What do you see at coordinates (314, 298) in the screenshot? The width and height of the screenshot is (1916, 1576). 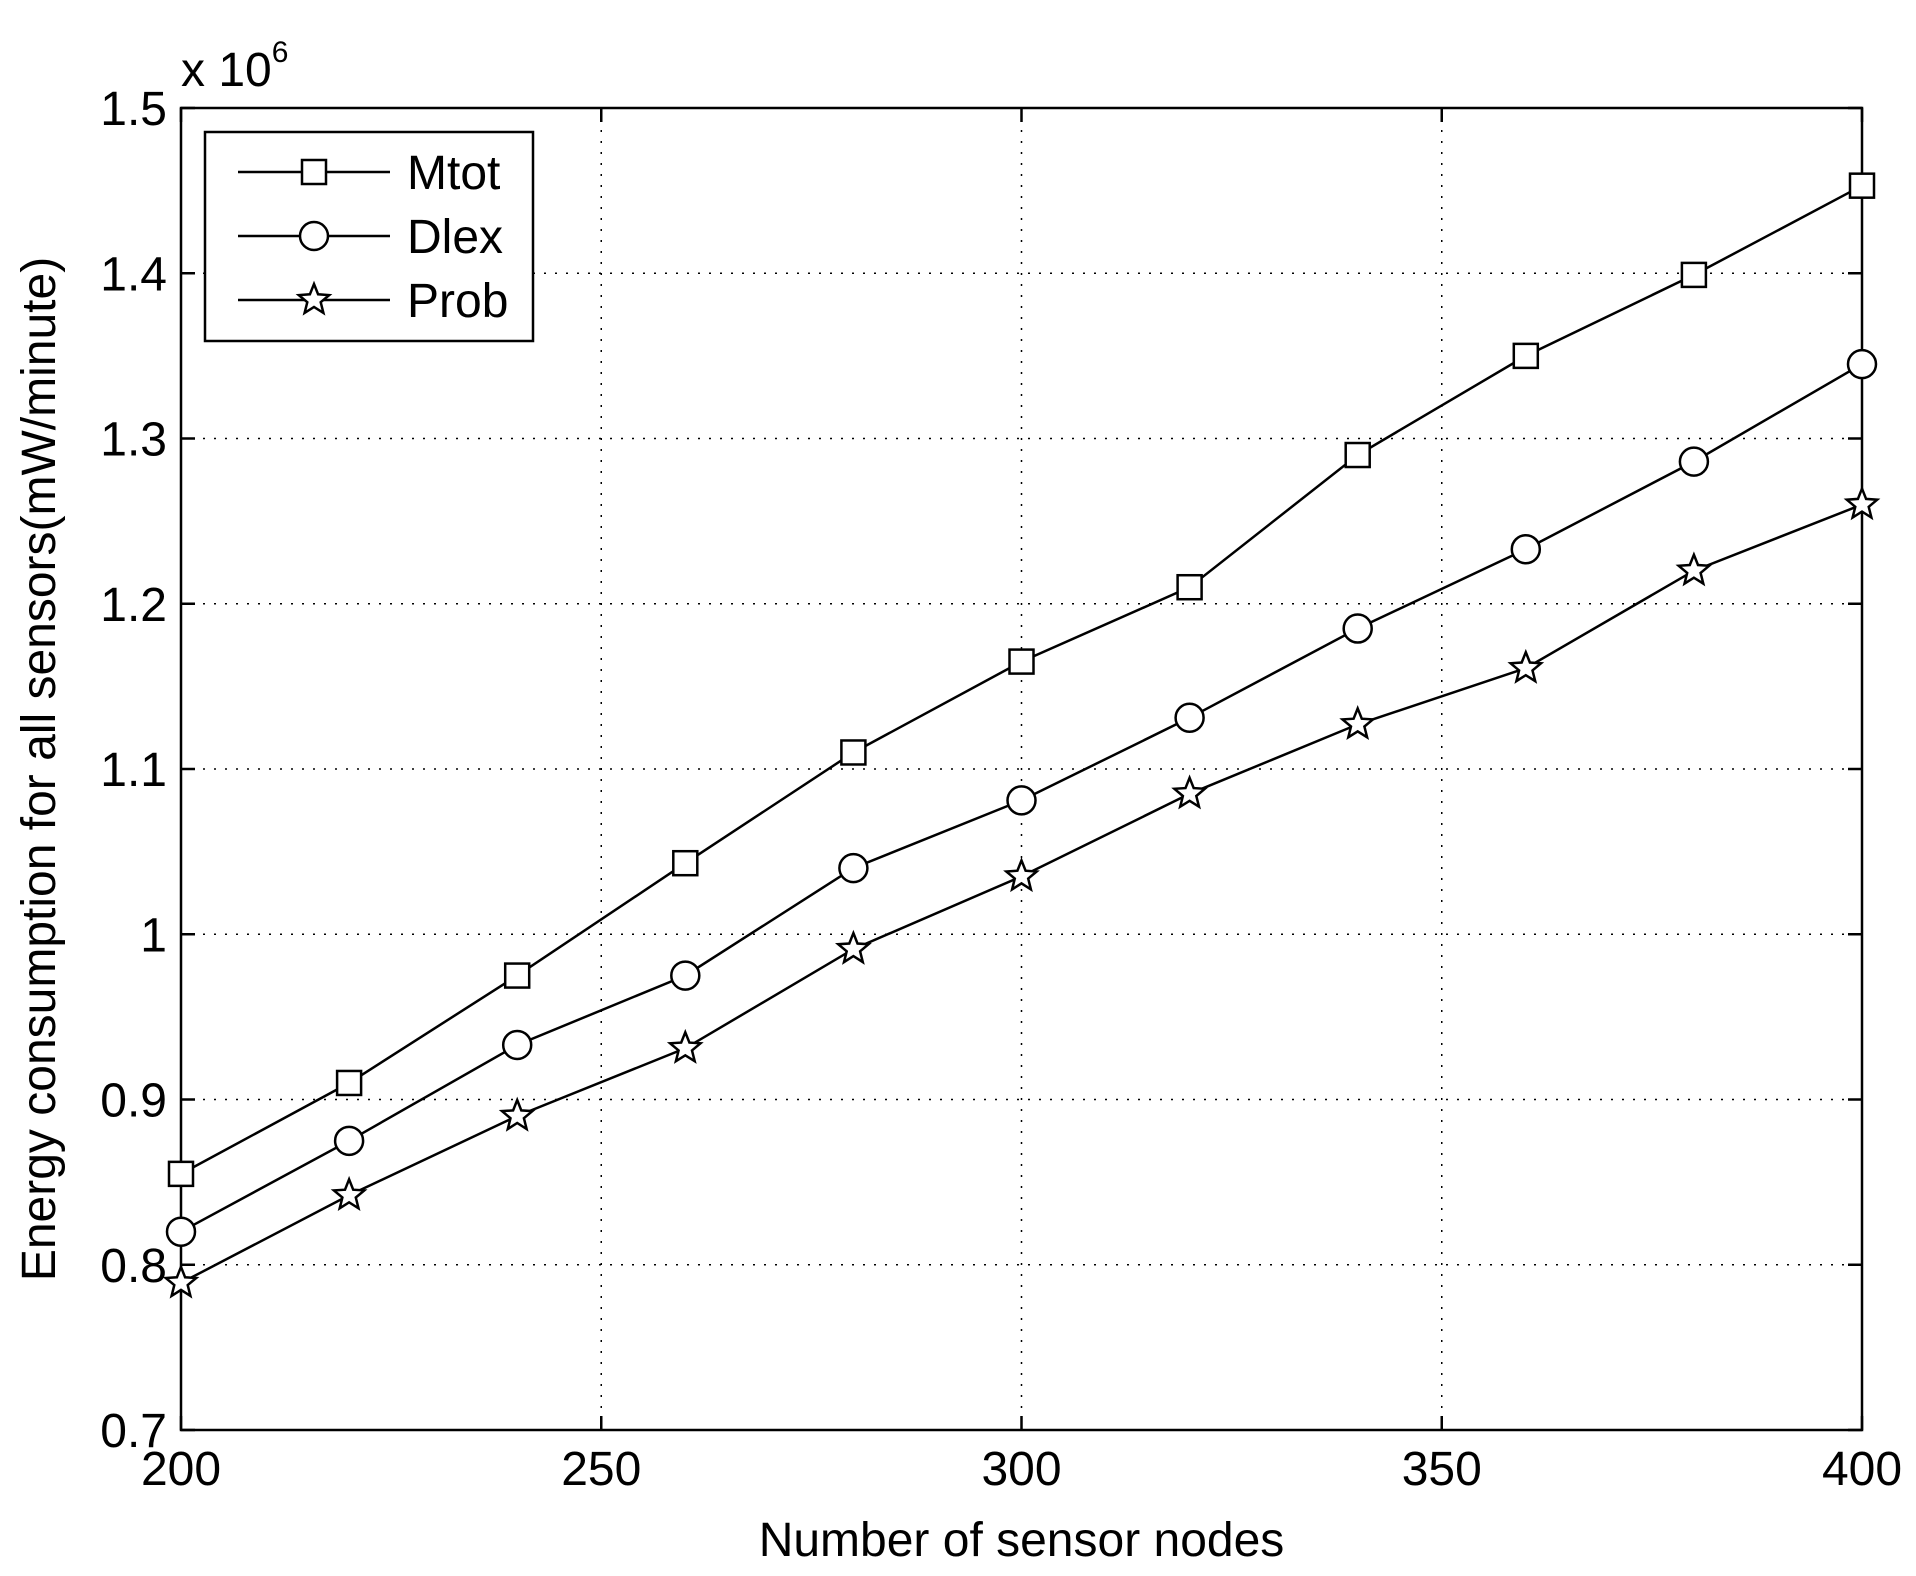 I see `legend-marker-prob` at bounding box center [314, 298].